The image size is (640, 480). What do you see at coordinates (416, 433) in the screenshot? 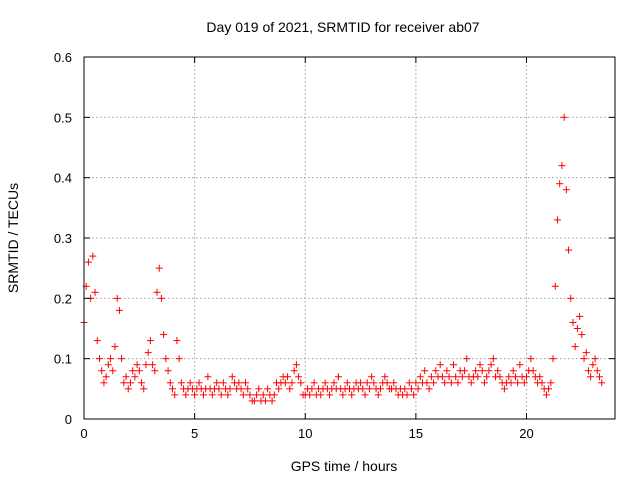
I see `x-tick-label: 15` at bounding box center [416, 433].